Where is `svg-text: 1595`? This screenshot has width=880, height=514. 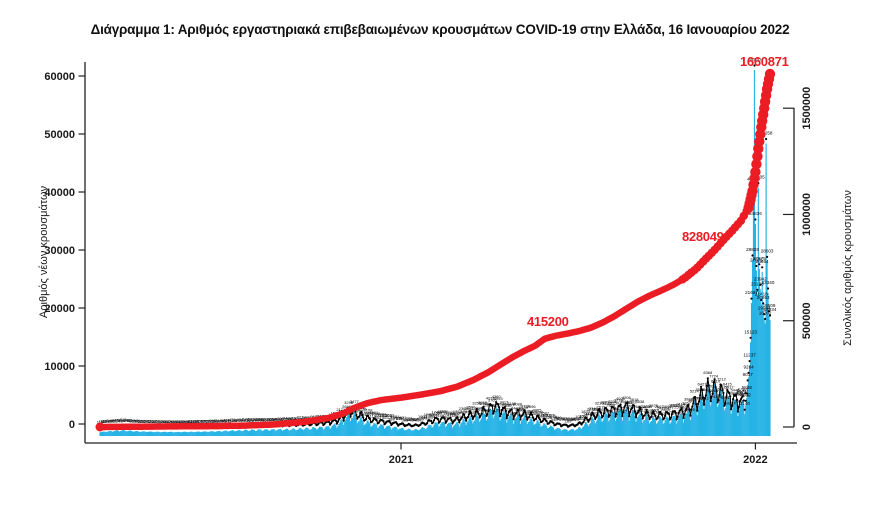 svg-text: 1595 is located at coordinates (473, 412).